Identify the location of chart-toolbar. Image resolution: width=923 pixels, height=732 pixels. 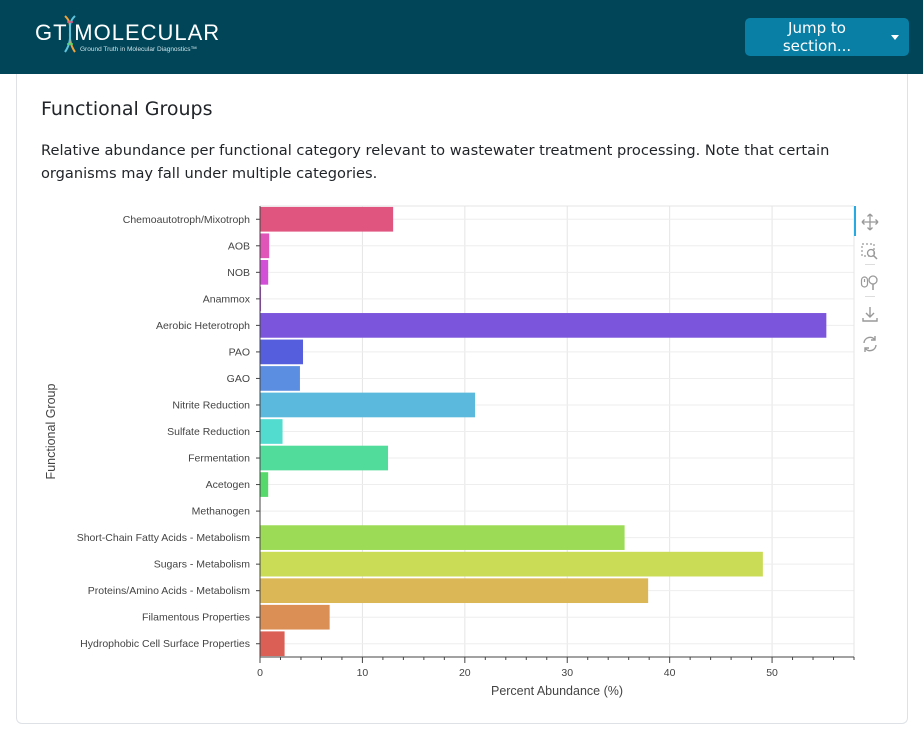
(870, 281).